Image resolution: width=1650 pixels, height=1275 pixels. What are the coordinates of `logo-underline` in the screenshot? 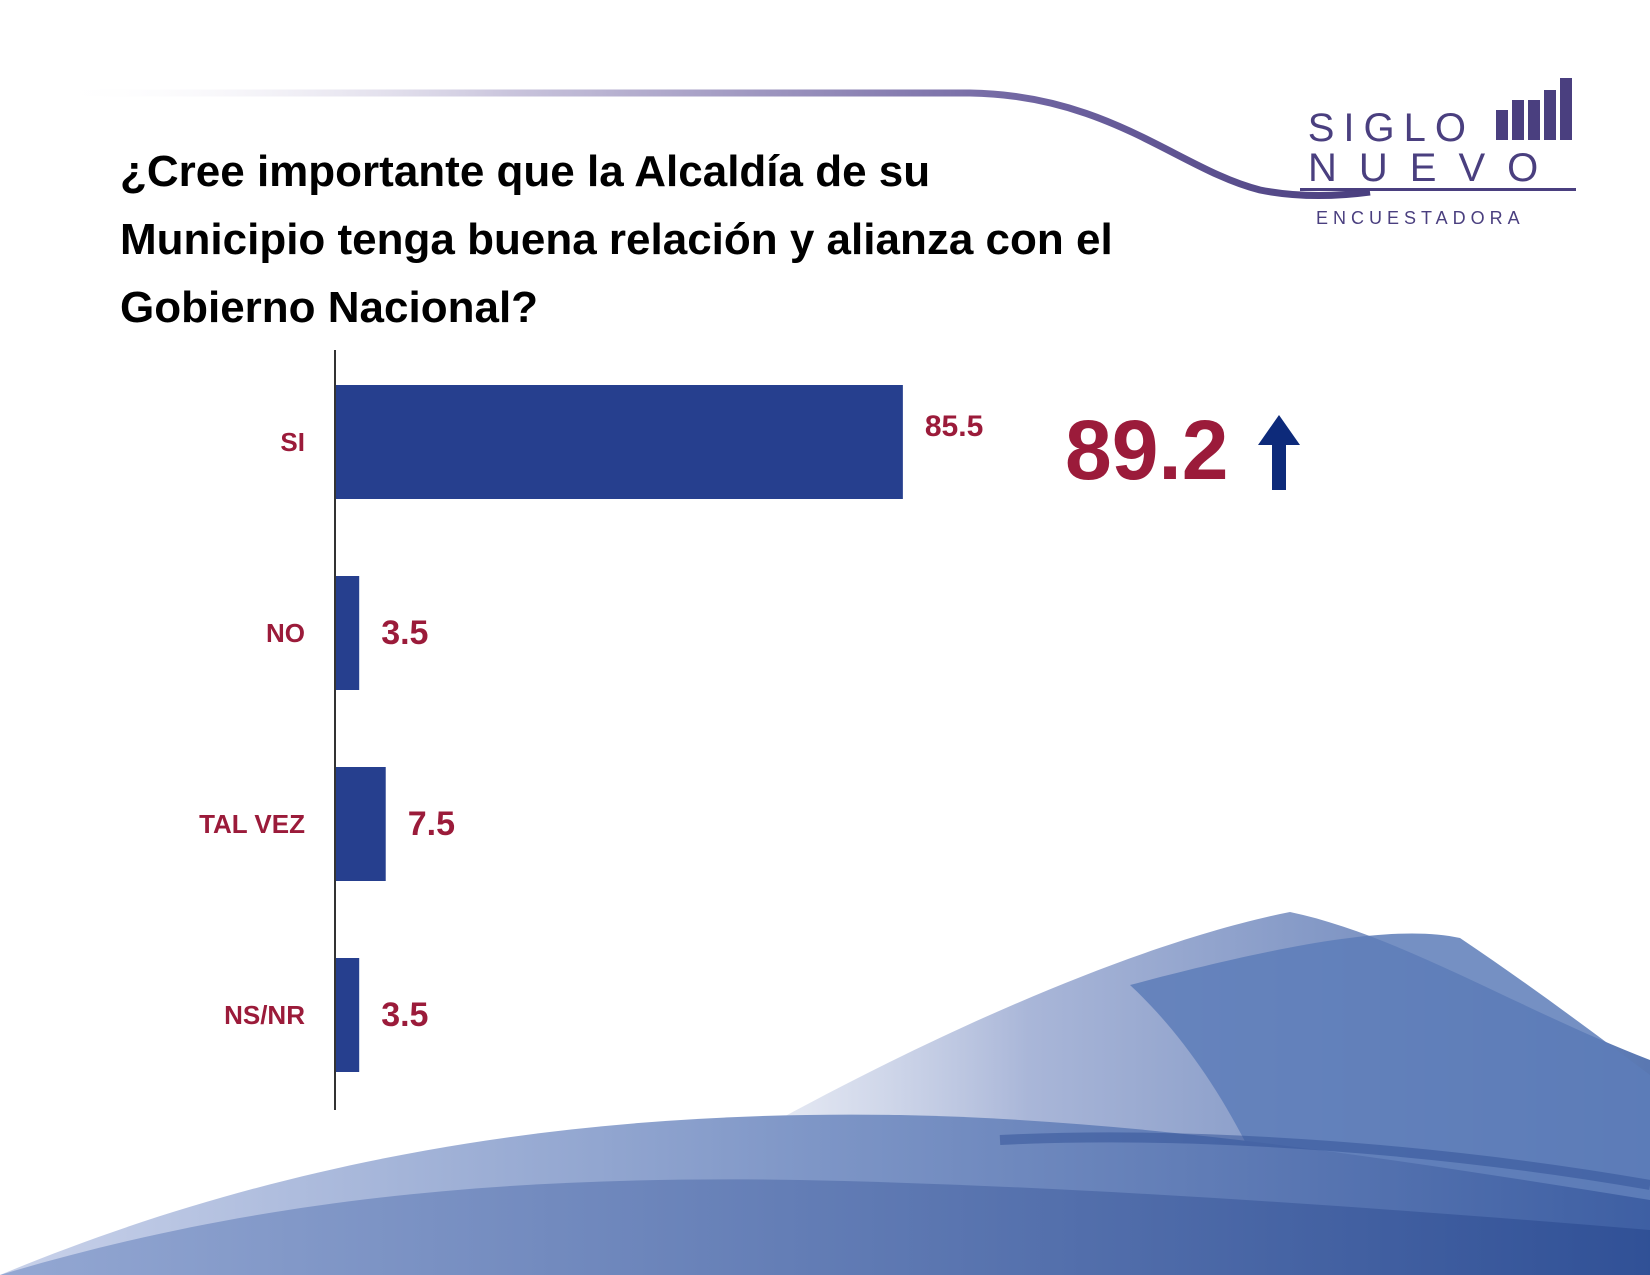 It's located at (1438, 189).